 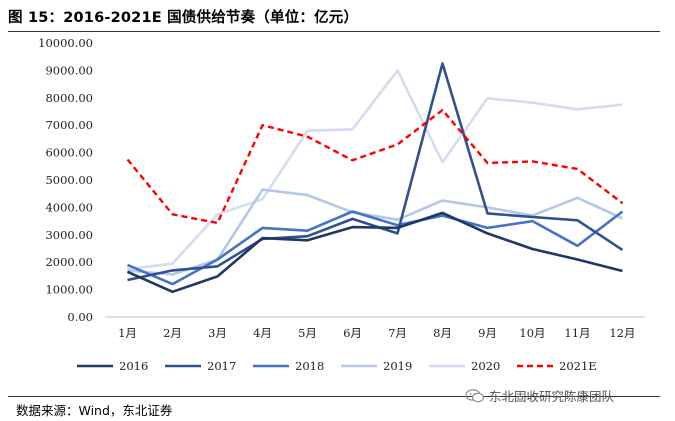 I want to click on title-rule, so click(x=334, y=31).